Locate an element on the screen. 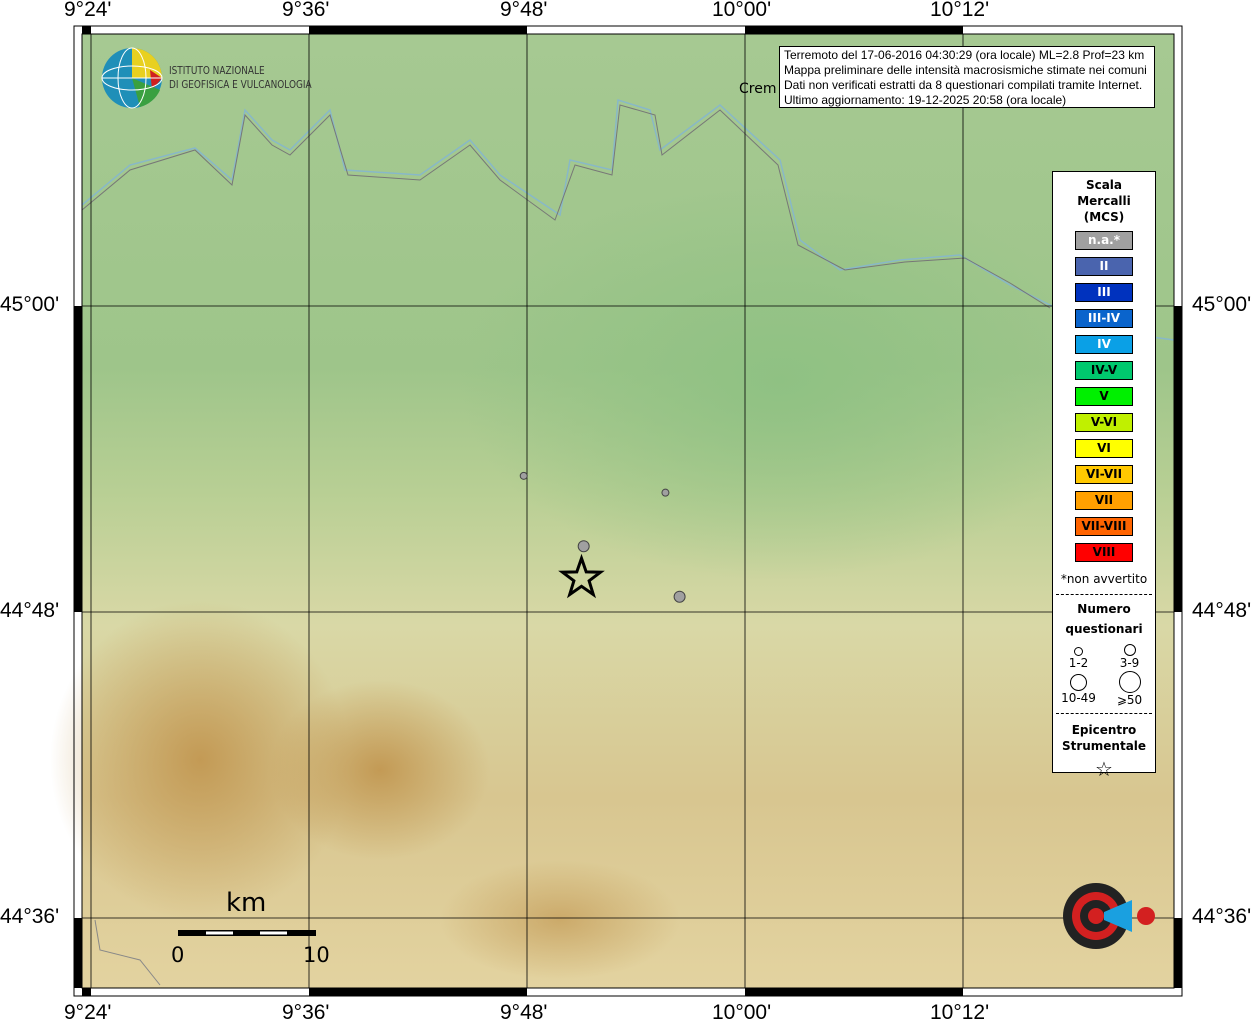 The width and height of the screenshot is (1256, 1025). ingv-name-line: DI GEOFISICA E VULCANOLOGIA is located at coordinates (240, 85).